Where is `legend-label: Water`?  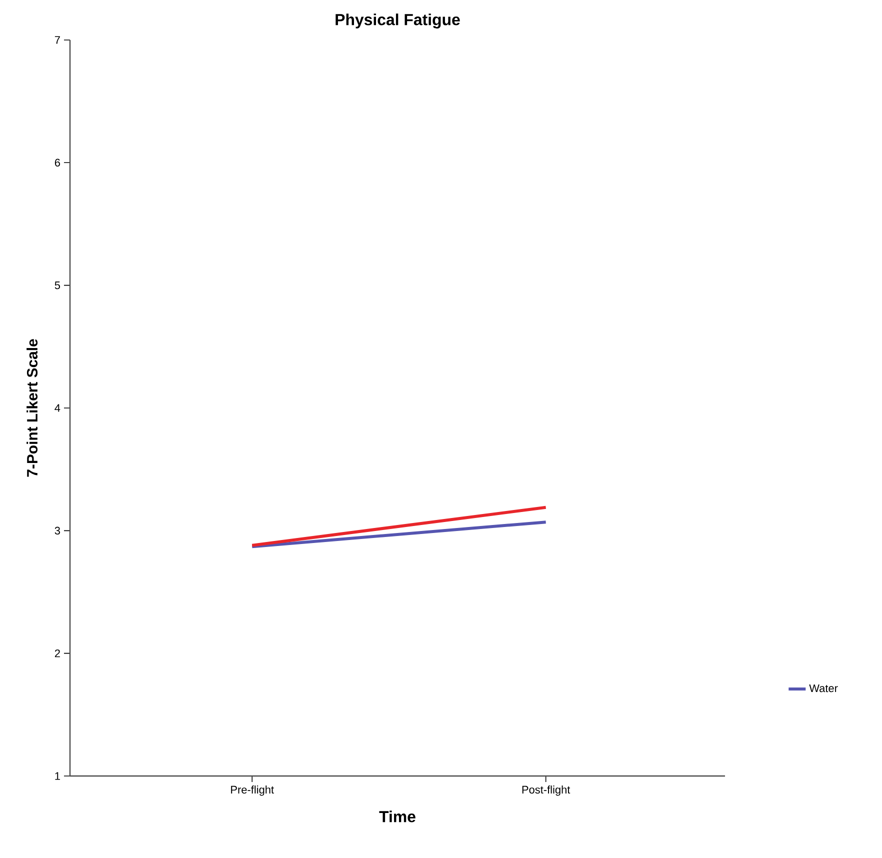 legend-label: Water is located at coordinates (823, 688).